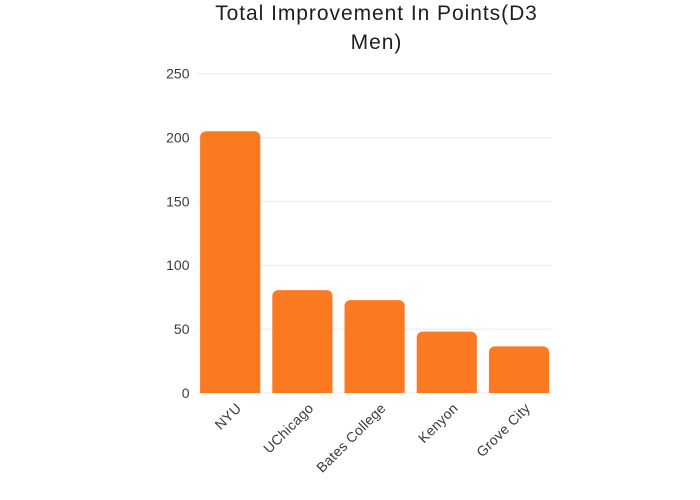 This screenshot has height=500, width=700. What do you see at coordinates (178, 74) in the screenshot?
I see `svg-text: 250` at bounding box center [178, 74].